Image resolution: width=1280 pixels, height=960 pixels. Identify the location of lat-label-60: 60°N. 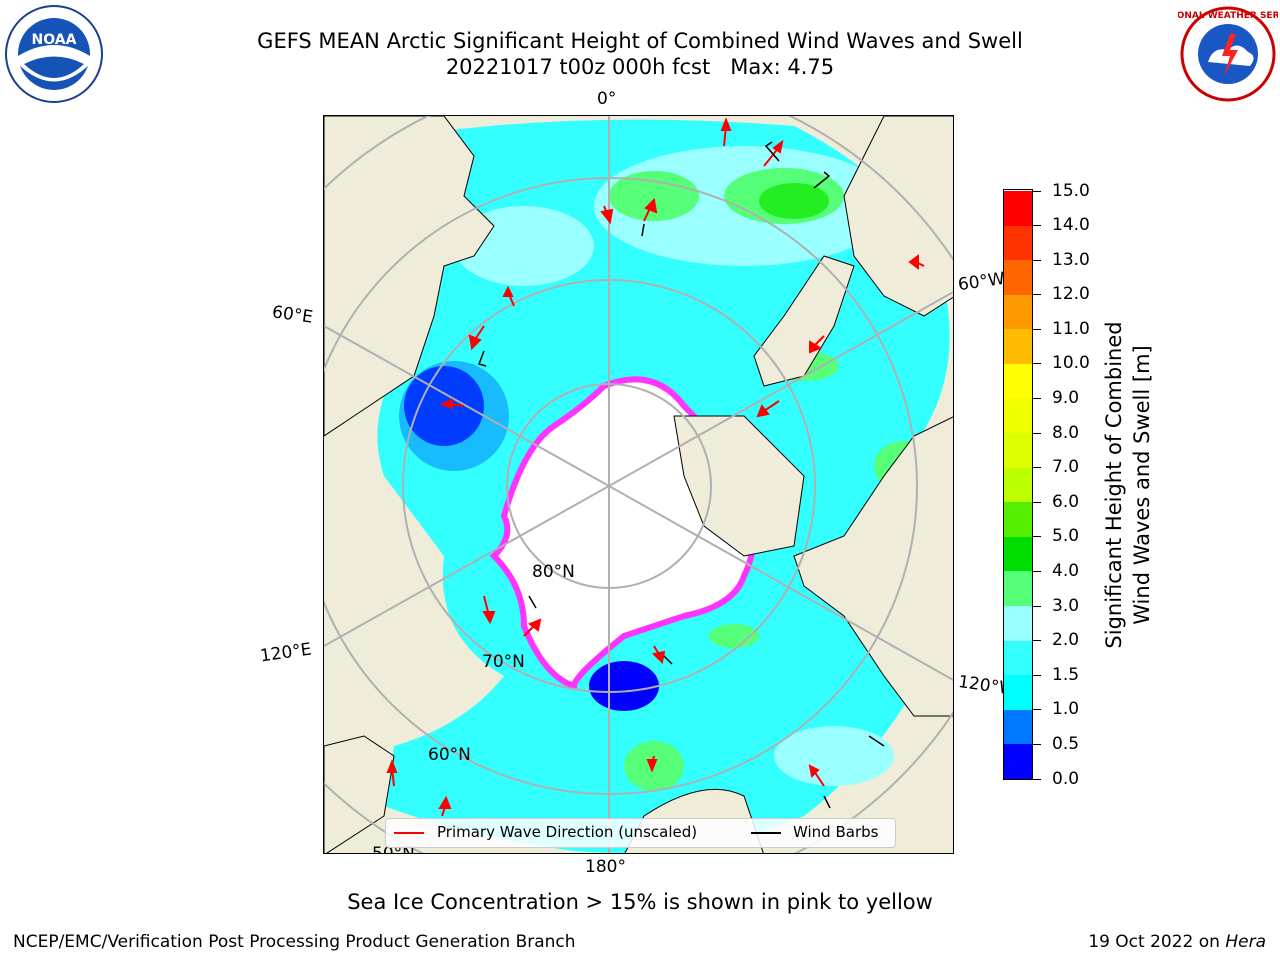
(449, 755).